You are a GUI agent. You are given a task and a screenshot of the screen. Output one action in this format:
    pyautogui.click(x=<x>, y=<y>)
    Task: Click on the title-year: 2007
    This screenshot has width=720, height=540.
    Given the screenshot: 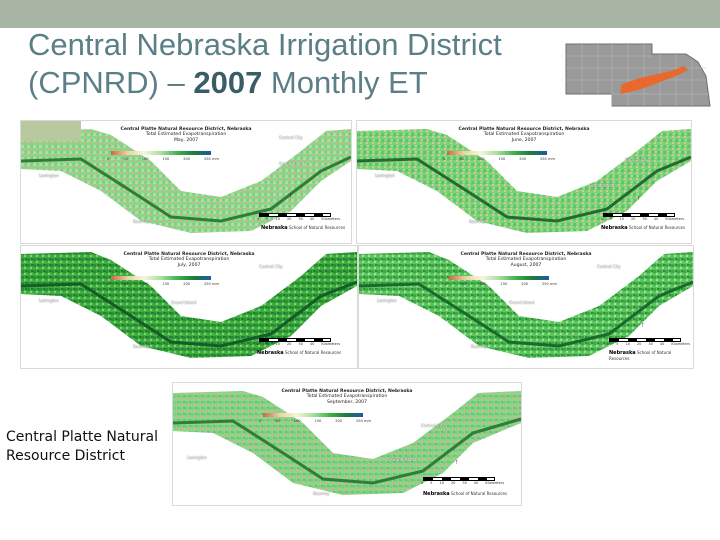 What is the action you would take?
    pyautogui.click(x=228, y=82)
    